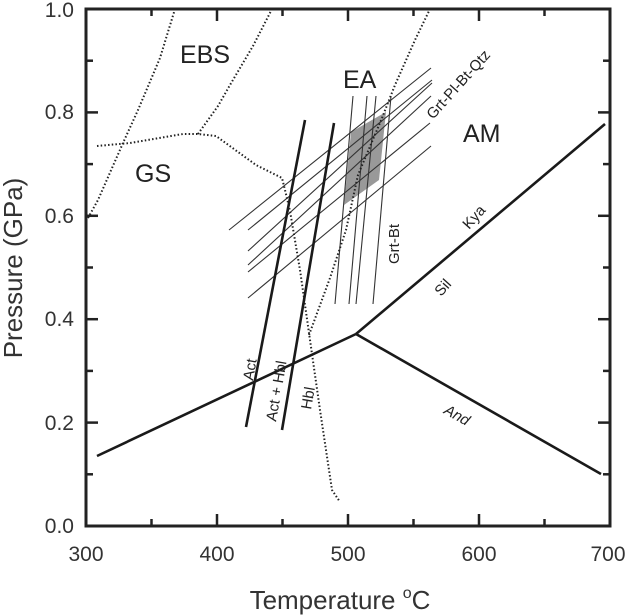 The height and width of the screenshot is (616, 627). What do you see at coordinates (456, 415) in the screenshot?
I see `label-and: And` at bounding box center [456, 415].